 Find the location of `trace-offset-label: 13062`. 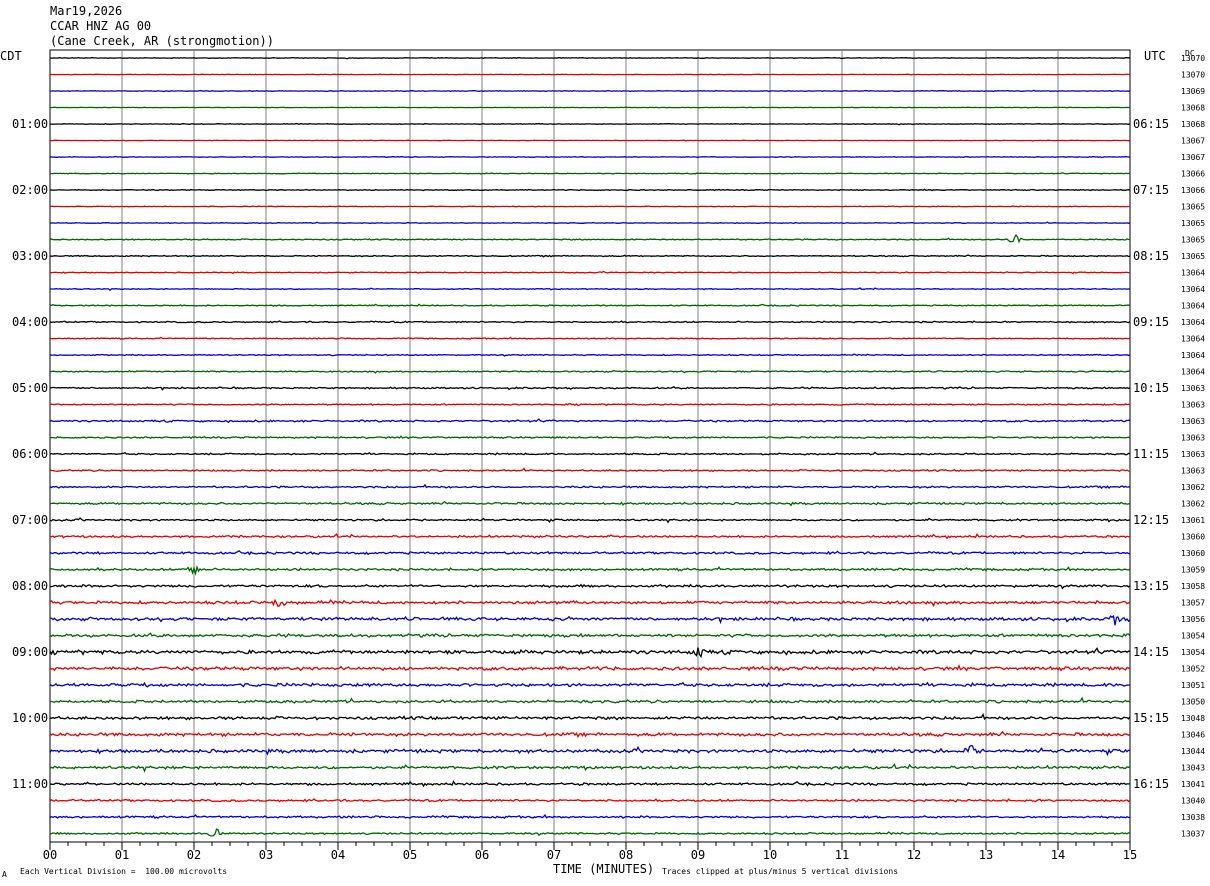

trace-offset-label: 13062 is located at coordinates (1193, 487).